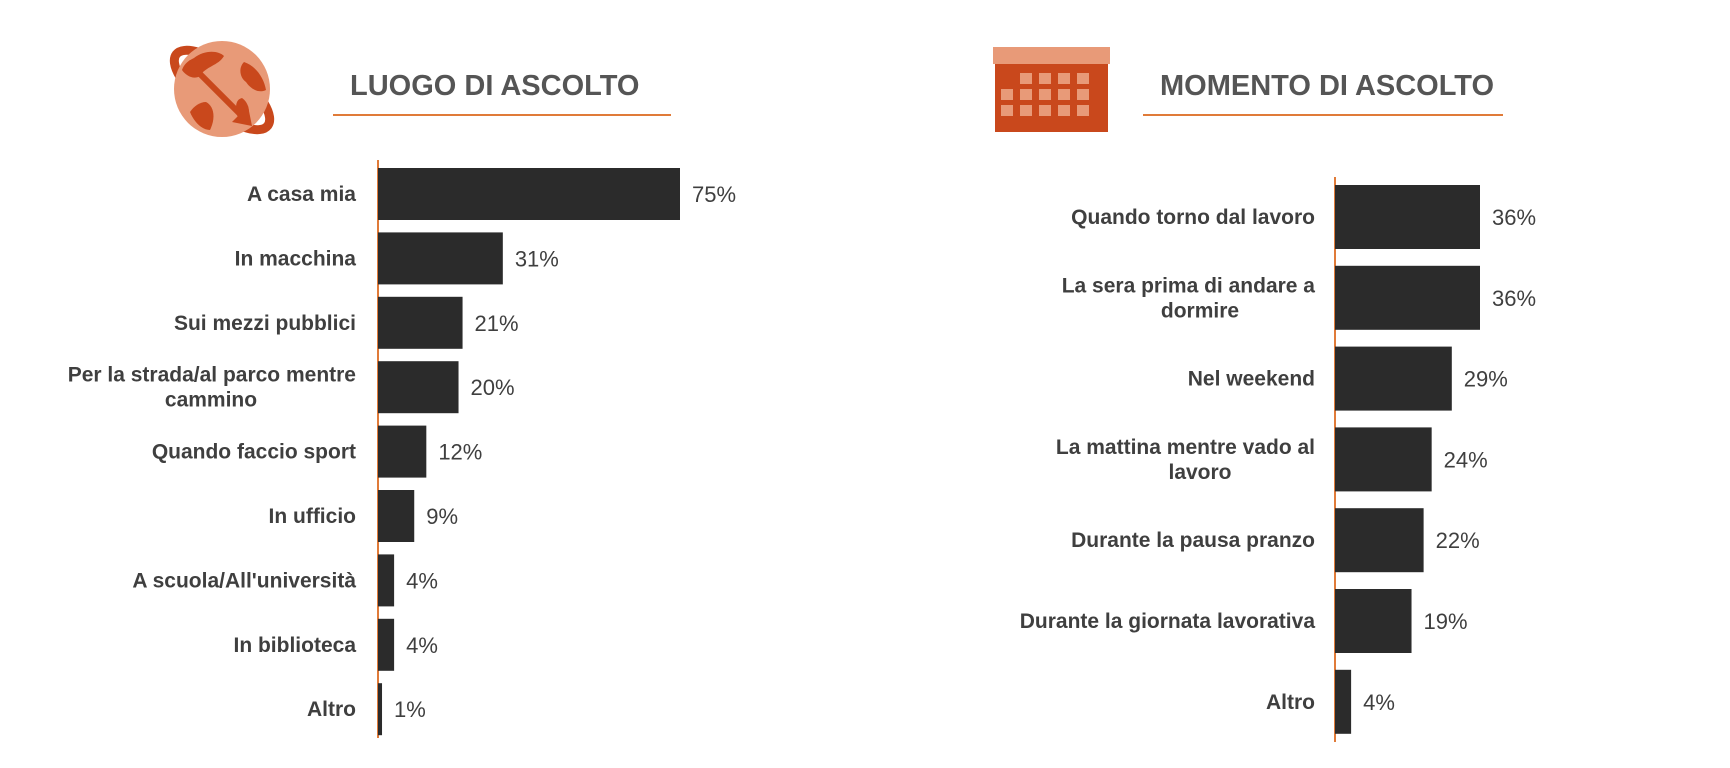  What do you see at coordinates (211, 400) in the screenshot?
I see `category-label: cammino` at bounding box center [211, 400].